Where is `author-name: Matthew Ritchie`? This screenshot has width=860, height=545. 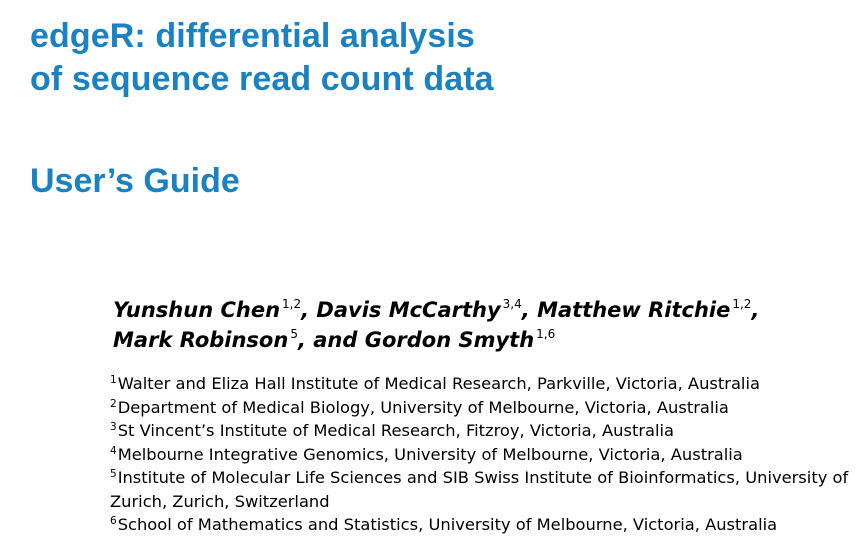
author-name: Matthew Ritchie is located at coordinates (634, 310).